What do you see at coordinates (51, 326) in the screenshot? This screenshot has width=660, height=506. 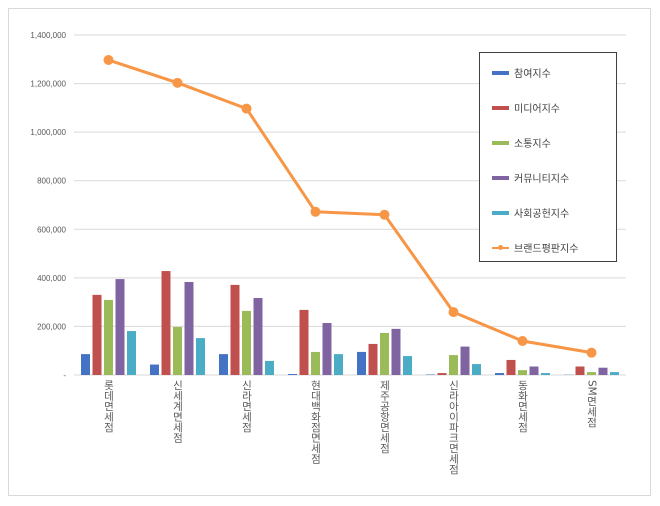 I see `y-tick-label: 200,000` at bounding box center [51, 326].